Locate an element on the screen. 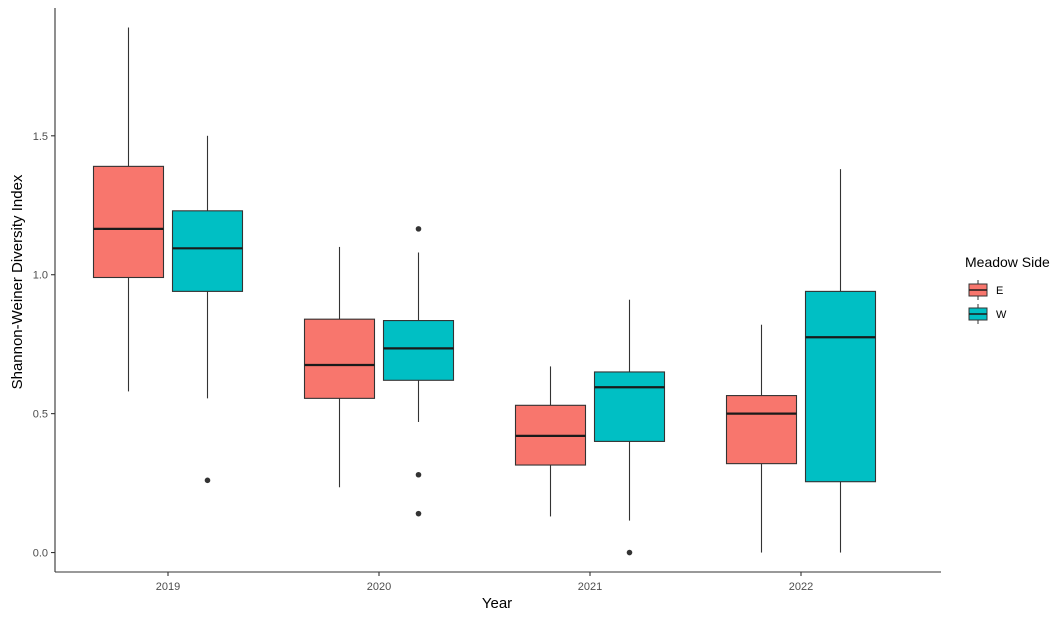 This screenshot has height=618, width=1064. legend-label: W is located at coordinates (1001, 315).